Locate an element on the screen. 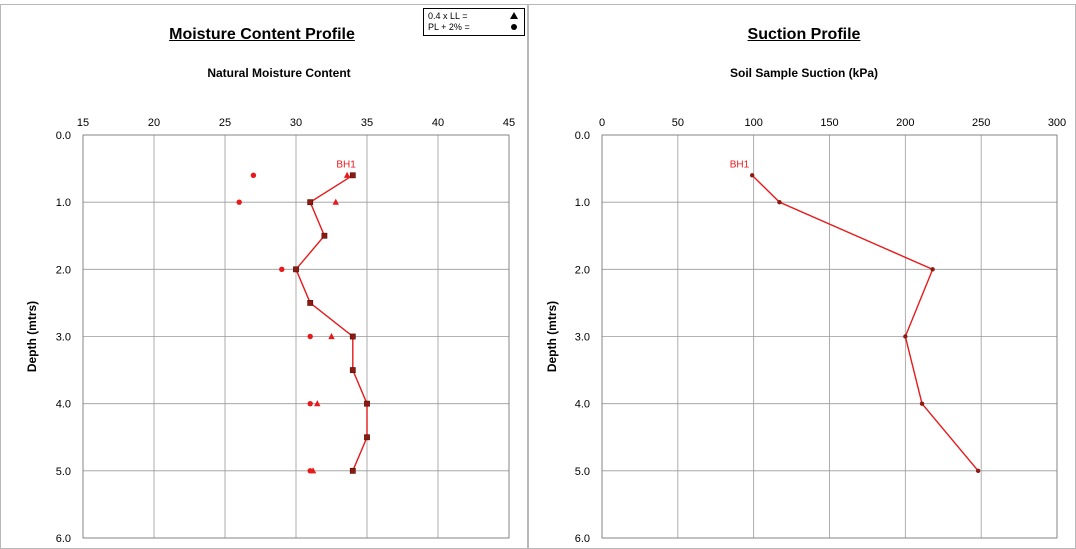 The width and height of the screenshot is (1076, 549). moisture-x-tick-label: 35 is located at coordinates (367, 123).